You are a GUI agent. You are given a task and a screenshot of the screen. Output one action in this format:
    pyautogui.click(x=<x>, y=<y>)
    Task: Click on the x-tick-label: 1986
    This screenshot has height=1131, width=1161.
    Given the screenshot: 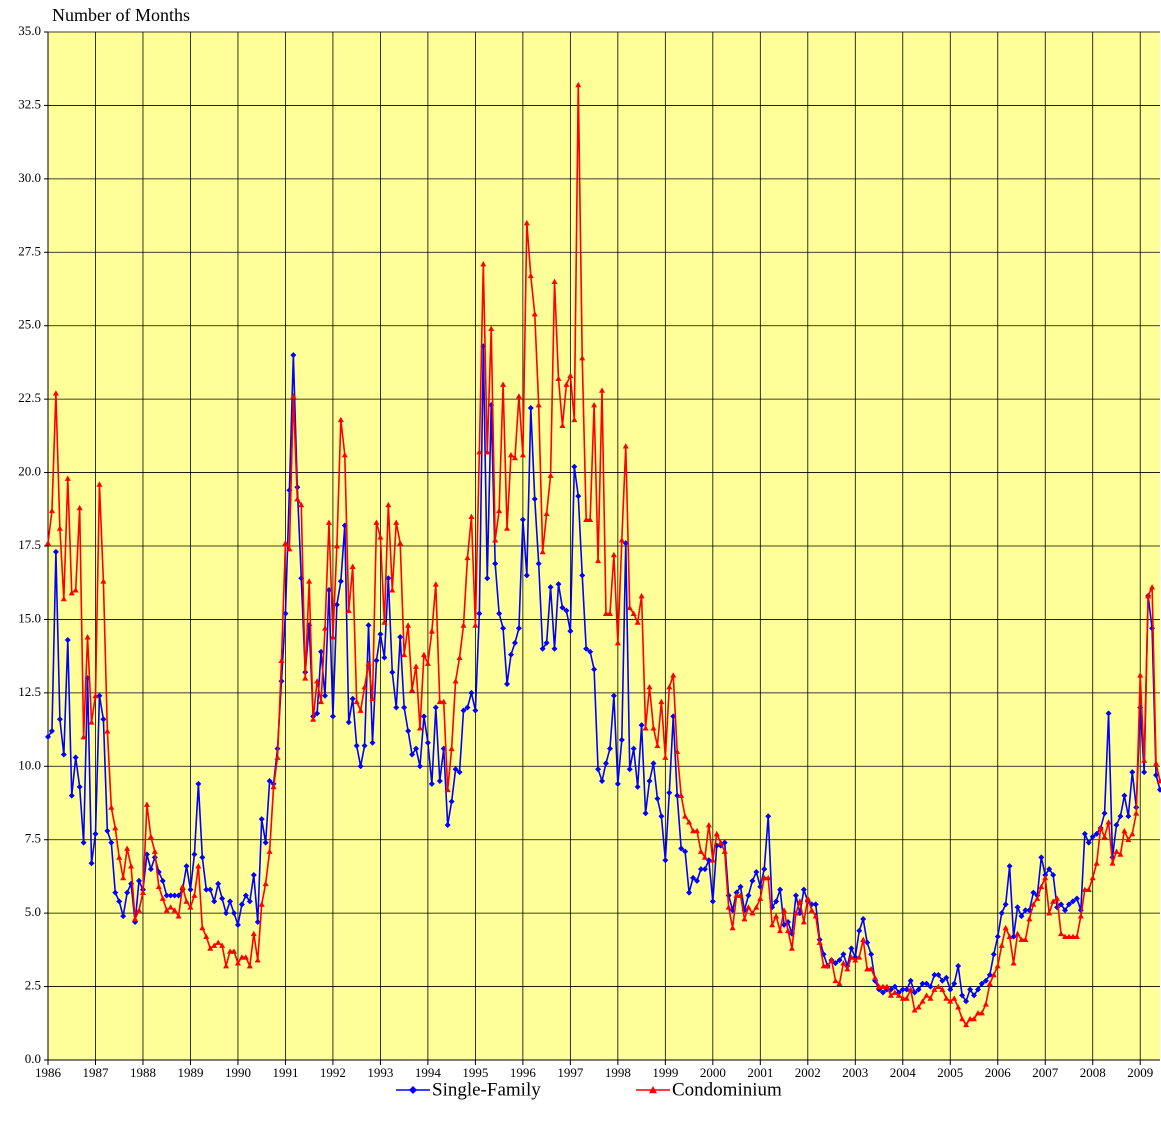 What is the action you would take?
    pyautogui.click(x=48, y=1072)
    